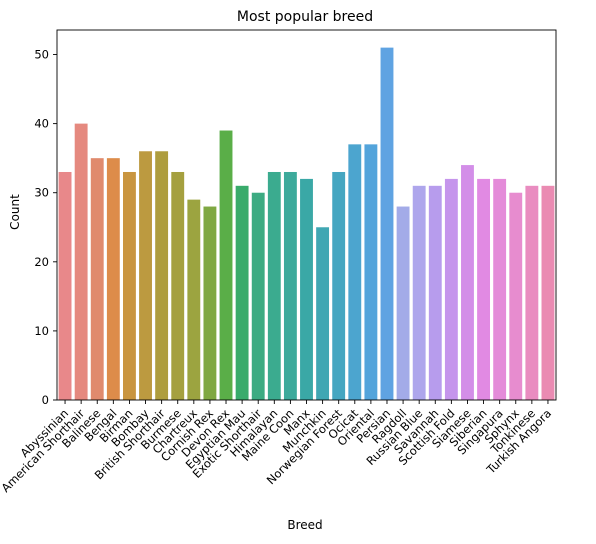 This screenshot has width=596, height=544. I want to click on bar-turkish-angora, so click(548, 292).